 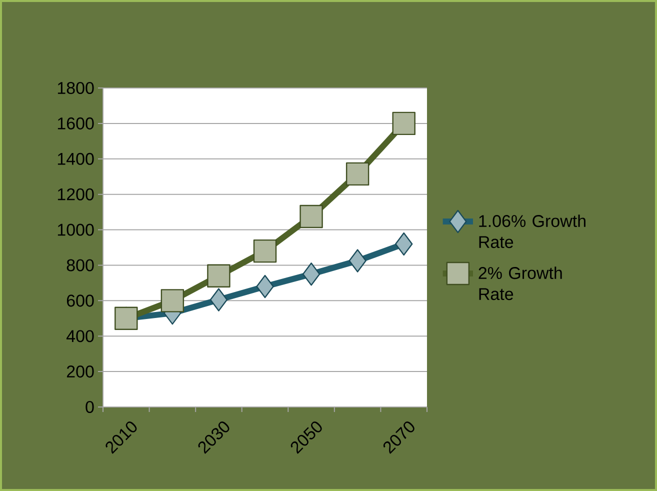 I want to click on legend-label: 2% Growth Rate, so click(x=520, y=283).